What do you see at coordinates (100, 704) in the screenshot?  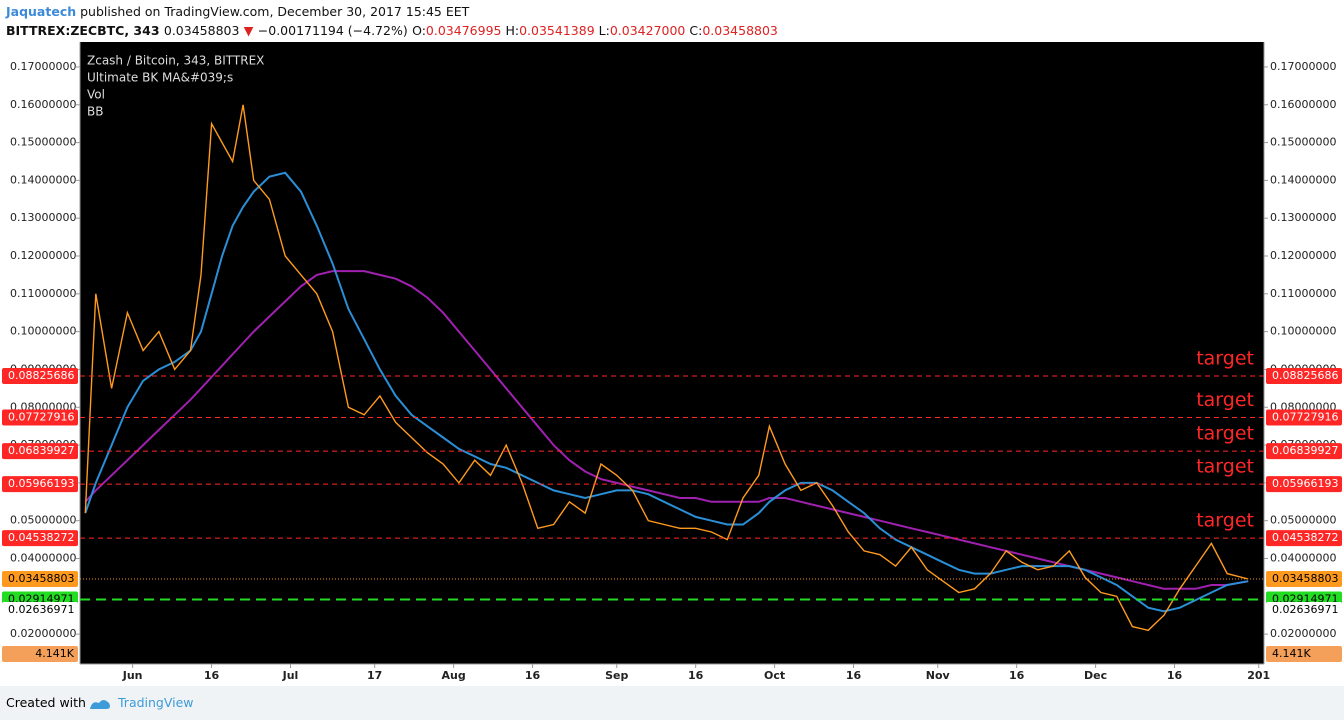 I see `logo` at bounding box center [100, 704].